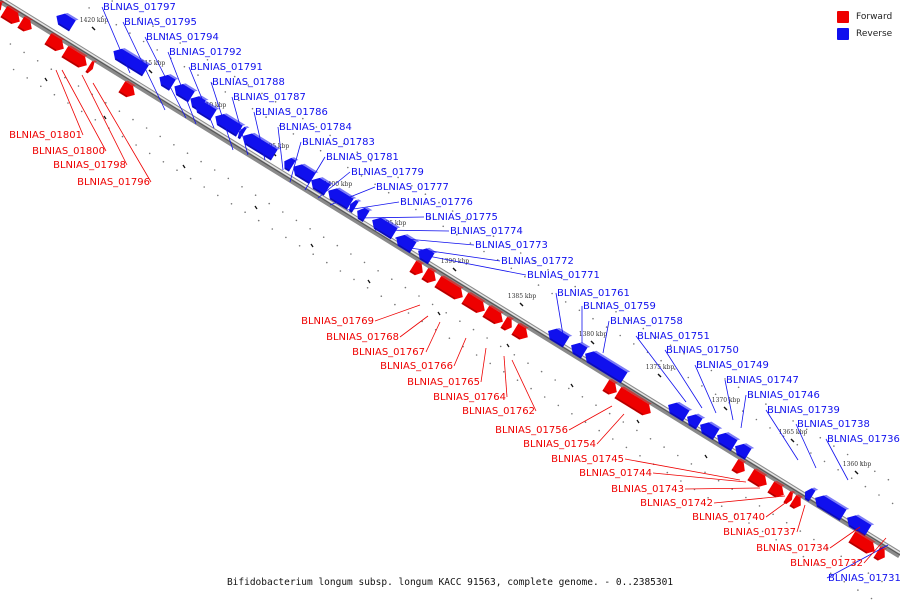 This screenshot has width=900, height=600. I want to click on gene-label: BLNIAS_01744, so click(615, 473).